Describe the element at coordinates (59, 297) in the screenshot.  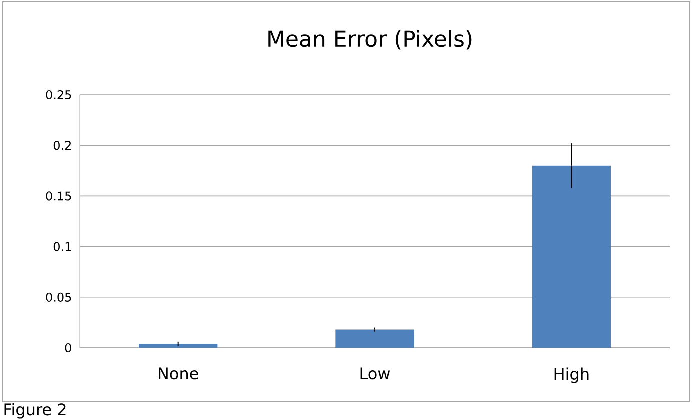
I see `y-tick-label: 0.05` at that location.